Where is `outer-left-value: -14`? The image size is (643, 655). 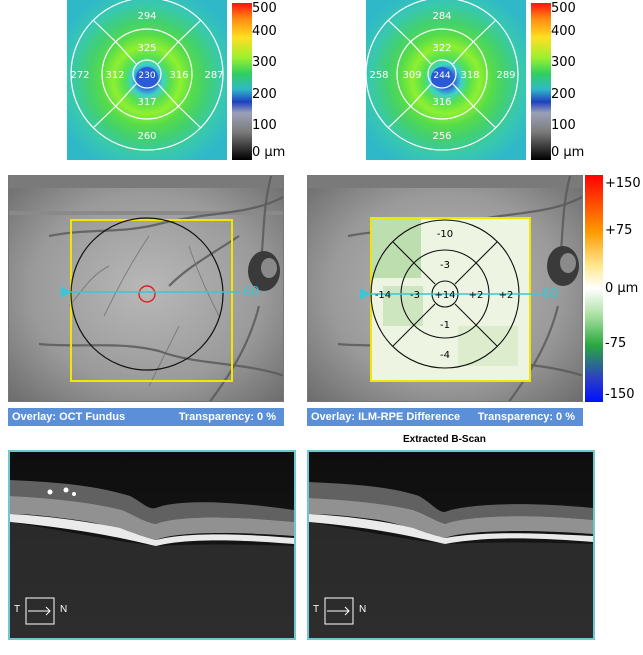 outer-left-value: -14 is located at coordinates (383, 295).